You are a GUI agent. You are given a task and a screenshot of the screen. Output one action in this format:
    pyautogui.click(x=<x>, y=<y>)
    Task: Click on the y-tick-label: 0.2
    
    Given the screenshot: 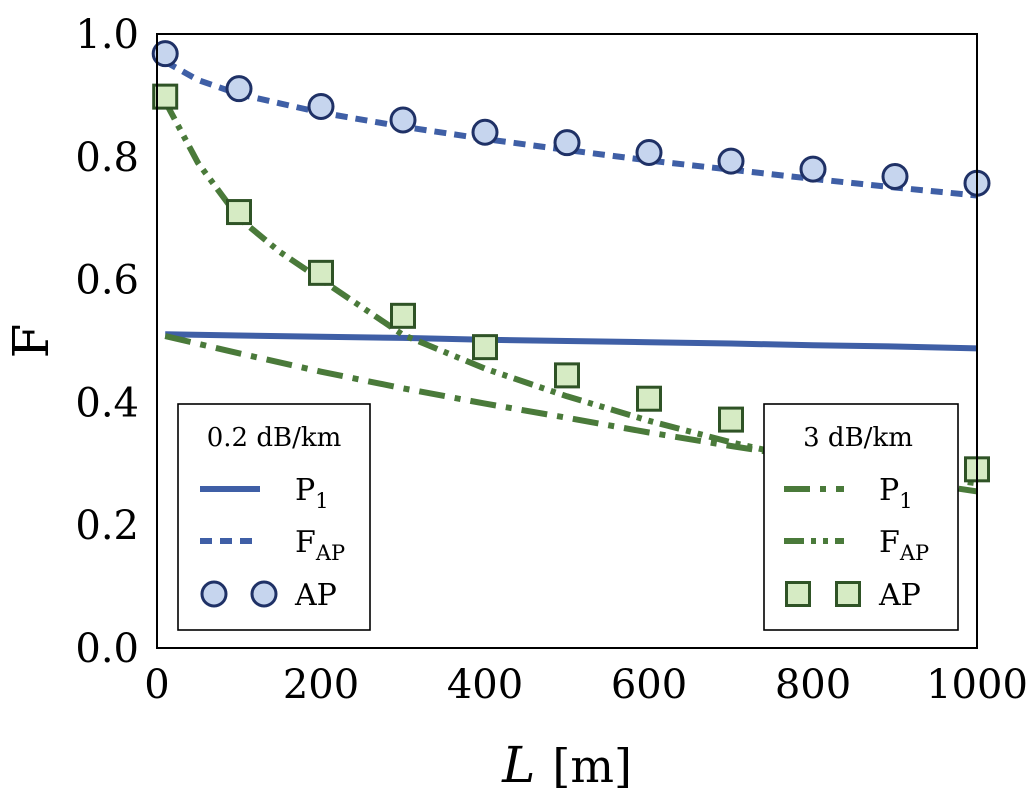 What is the action you would take?
    pyautogui.click(x=107, y=526)
    